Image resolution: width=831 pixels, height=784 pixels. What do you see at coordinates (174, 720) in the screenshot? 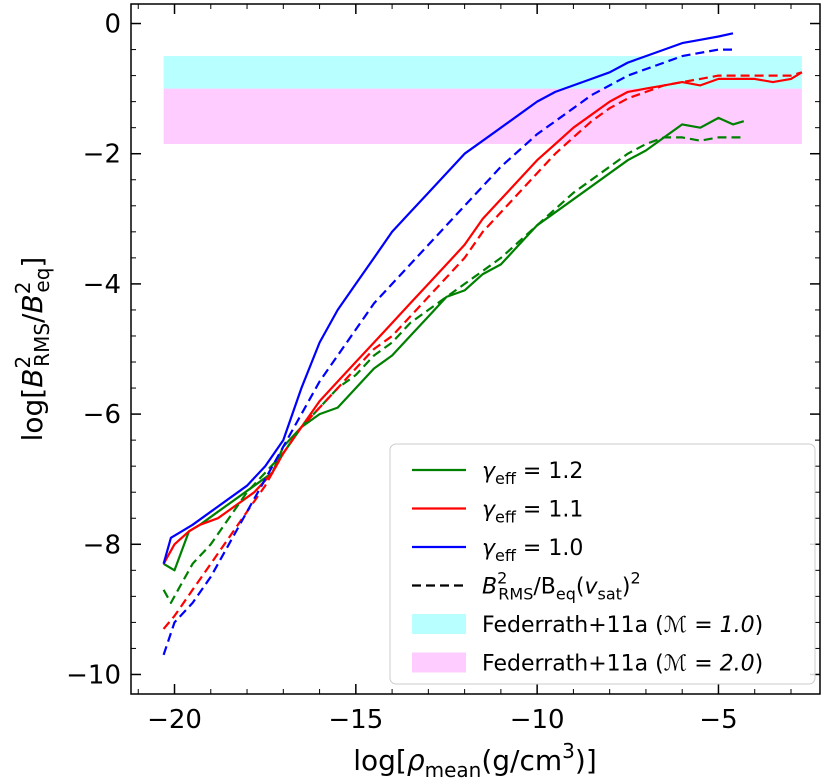
I see `x-tick-label: −20` at bounding box center [174, 720].